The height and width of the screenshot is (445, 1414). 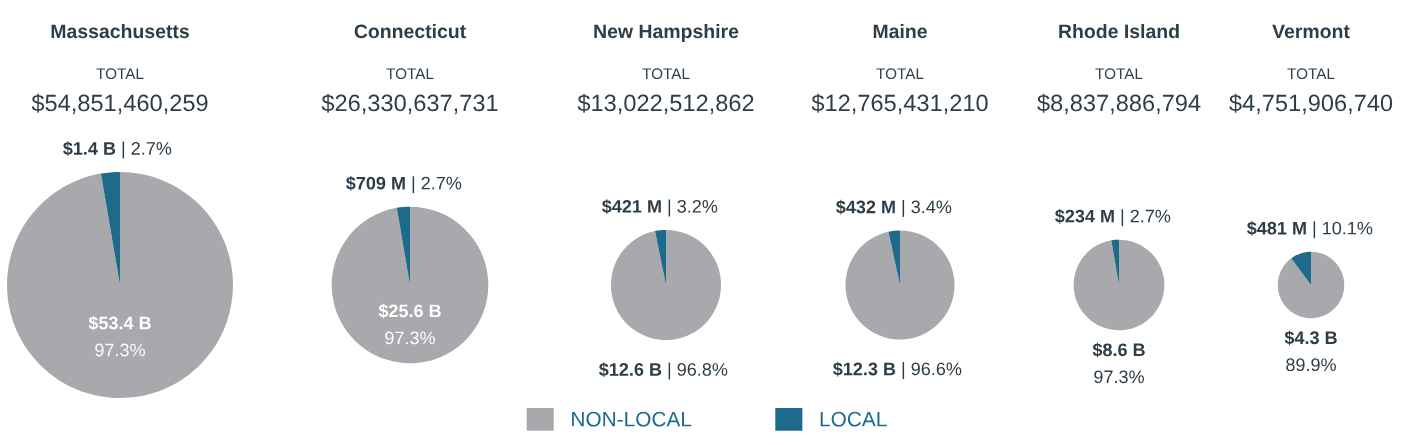 What do you see at coordinates (663, 371) in the screenshot?
I see `data-label: $12.6 B | 96.8%` at bounding box center [663, 371].